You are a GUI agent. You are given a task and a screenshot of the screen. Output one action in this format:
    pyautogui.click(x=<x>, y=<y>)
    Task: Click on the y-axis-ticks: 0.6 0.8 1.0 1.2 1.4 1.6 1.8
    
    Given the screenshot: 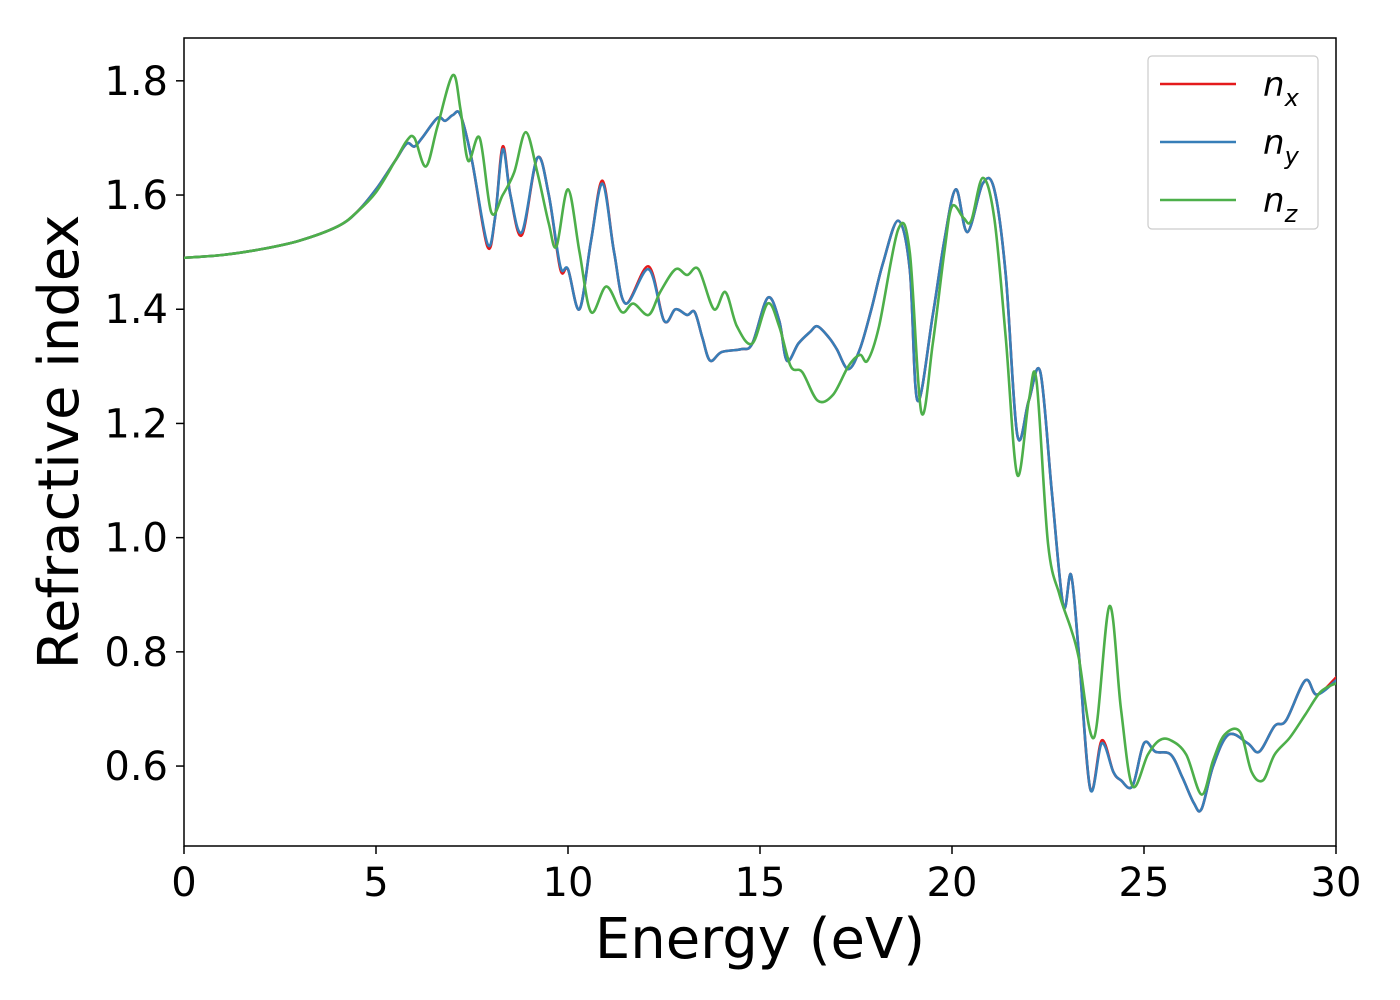 What is the action you would take?
    pyautogui.click(x=144, y=424)
    